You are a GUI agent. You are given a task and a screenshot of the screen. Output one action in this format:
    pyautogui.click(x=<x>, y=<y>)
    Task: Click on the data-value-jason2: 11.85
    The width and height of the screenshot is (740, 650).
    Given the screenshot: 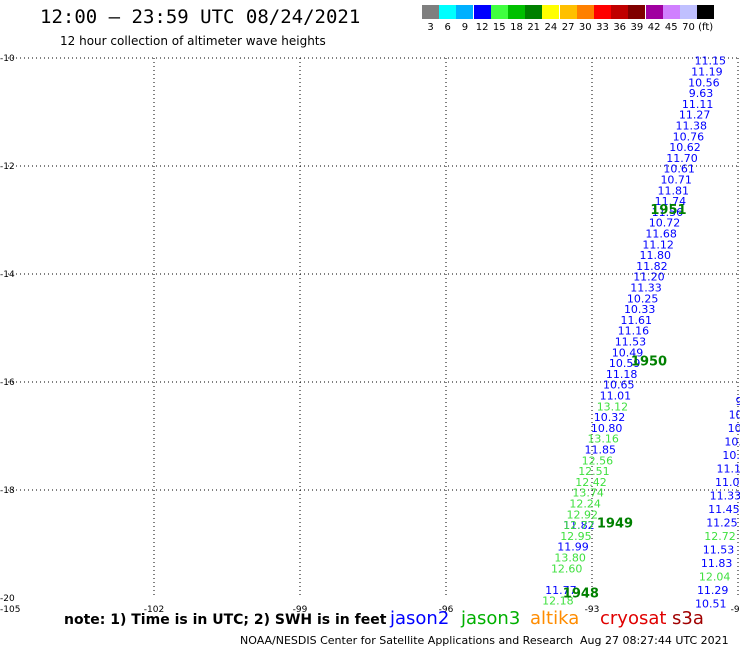 What is the action you would take?
    pyautogui.click(x=601, y=450)
    